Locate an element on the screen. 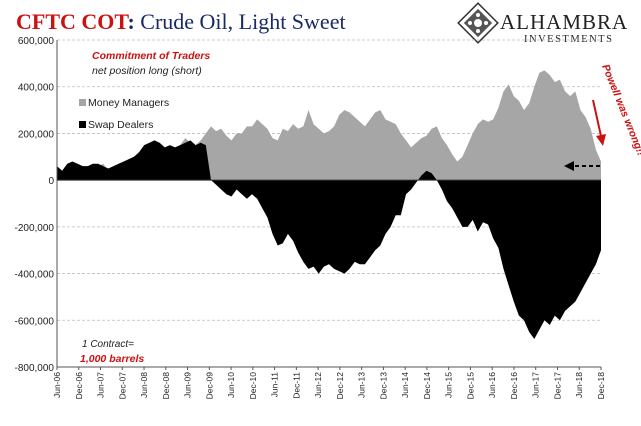 This screenshot has width=641, height=426. legend-swatch-money-managers is located at coordinates (82, 102).